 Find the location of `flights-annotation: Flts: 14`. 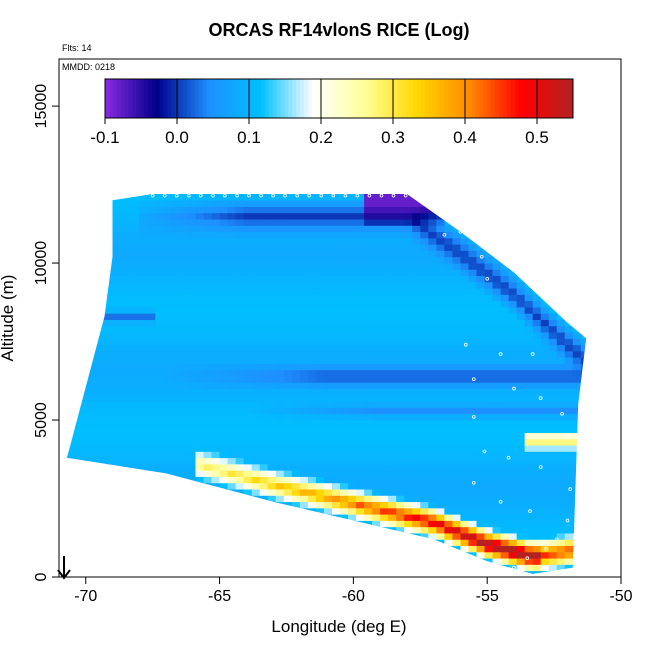

flights-annotation: Flts: 14 is located at coordinates (77, 48).